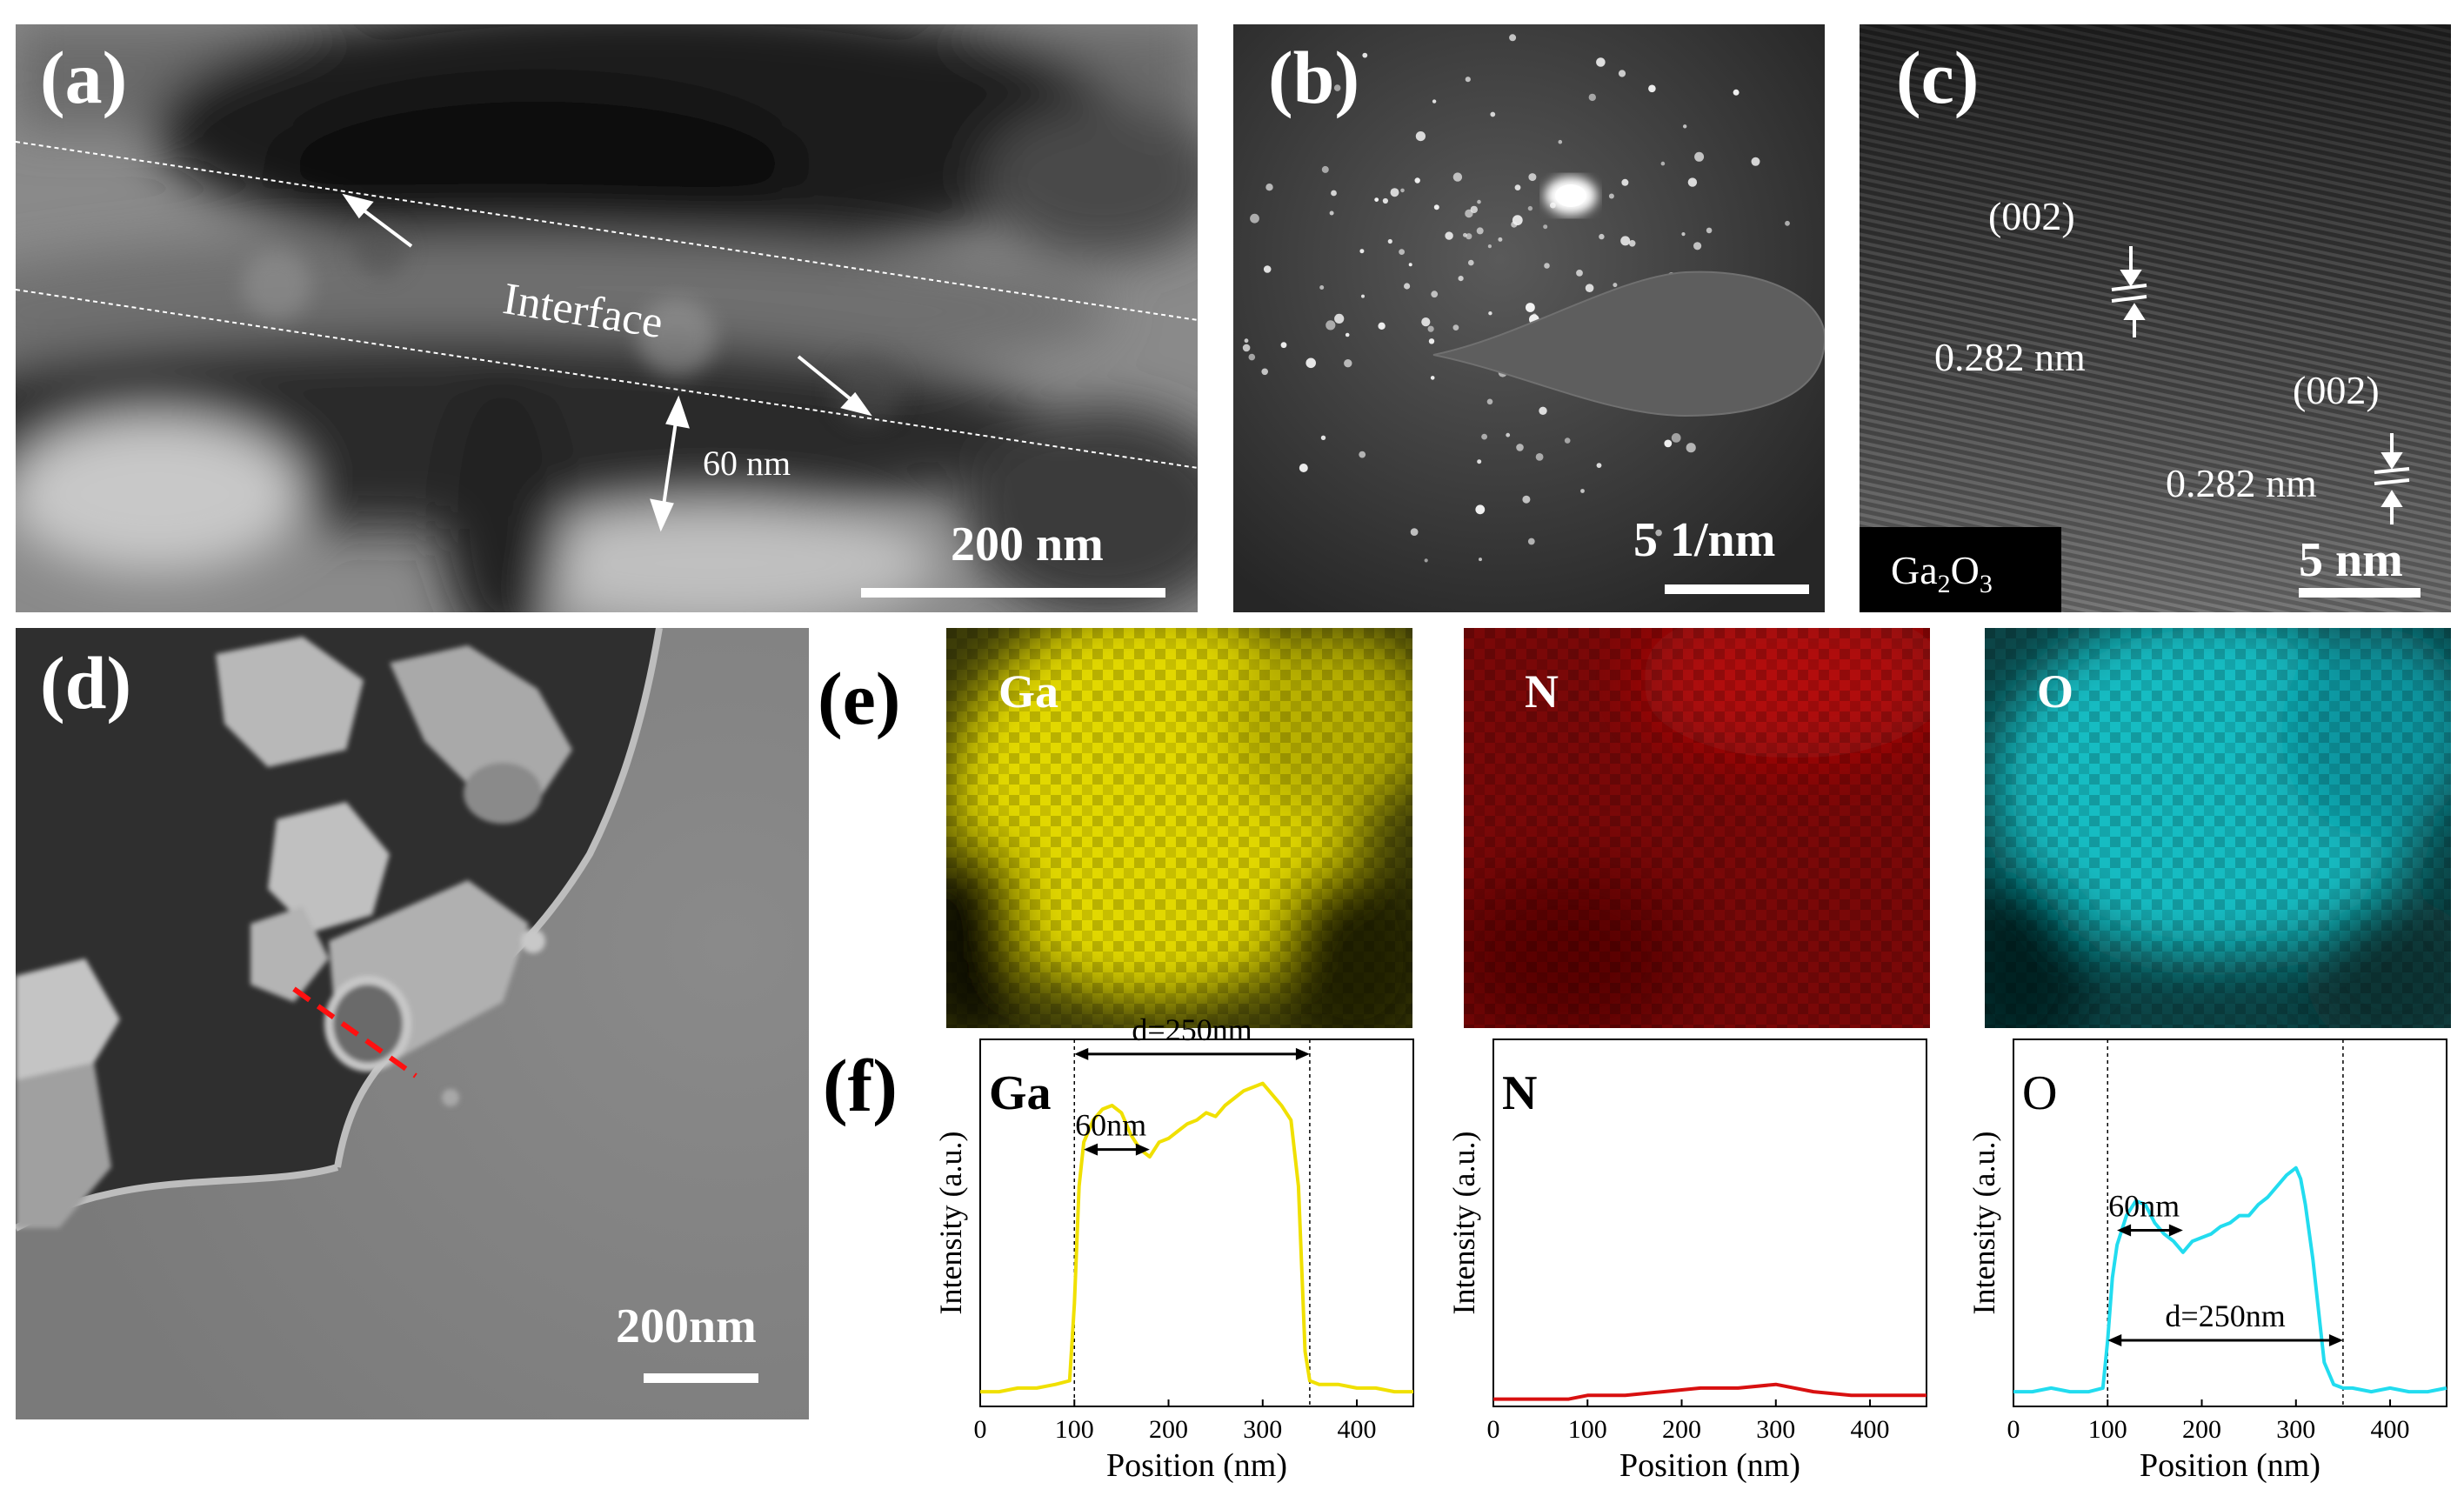 The width and height of the screenshot is (2464, 1496). Describe the element at coordinates (1314, 77) in the screenshot. I see `panel-b-label: (b)` at that location.